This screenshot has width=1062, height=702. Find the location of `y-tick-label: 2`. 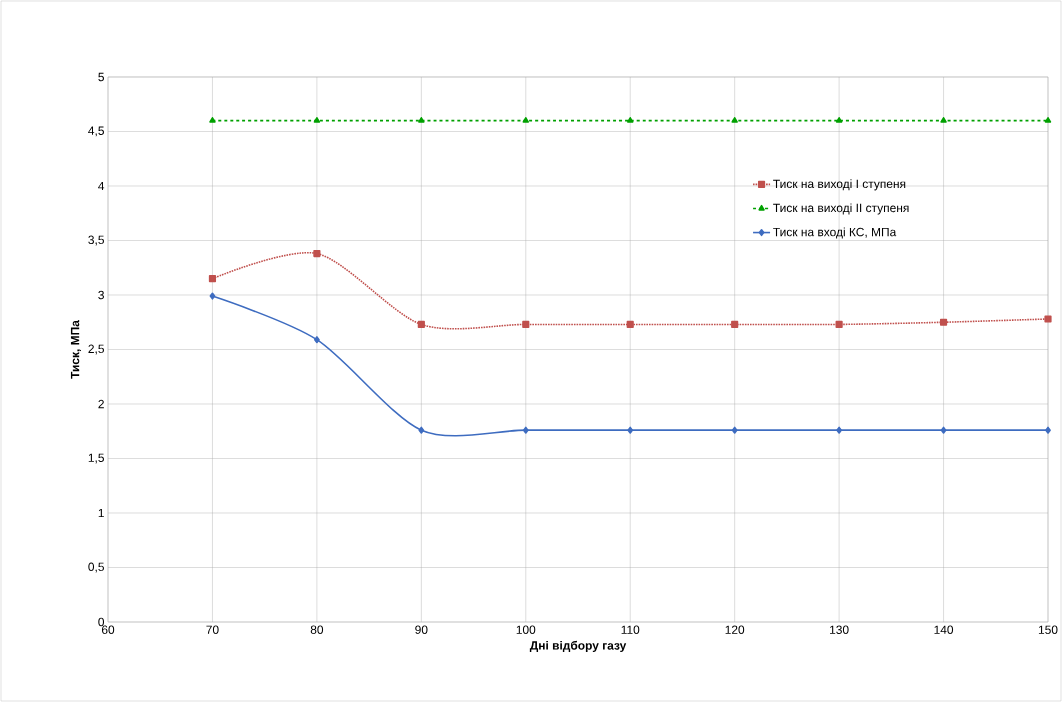

y-tick-label: 2 is located at coordinates (101, 404).